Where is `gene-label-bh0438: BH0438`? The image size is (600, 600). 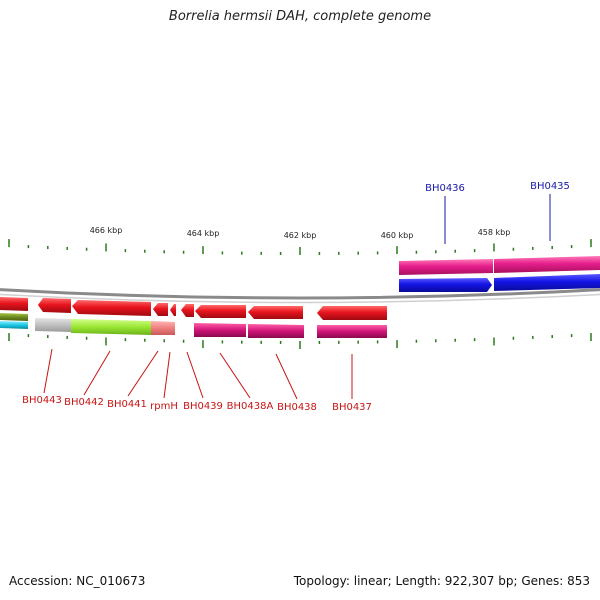
gene-label-bh0438: BH0438 is located at coordinates (297, 407).